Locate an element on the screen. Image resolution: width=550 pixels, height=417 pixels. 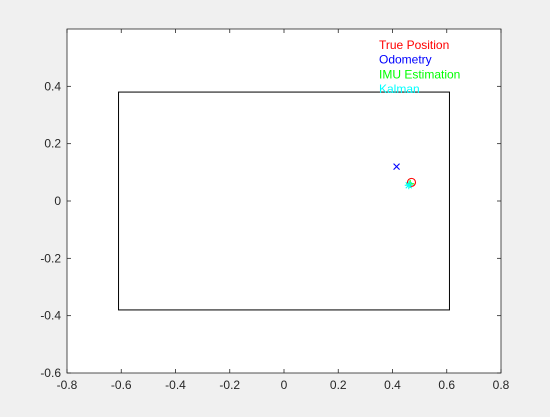
x-tick-label: -0.8 is located at coordinates (67, 385).